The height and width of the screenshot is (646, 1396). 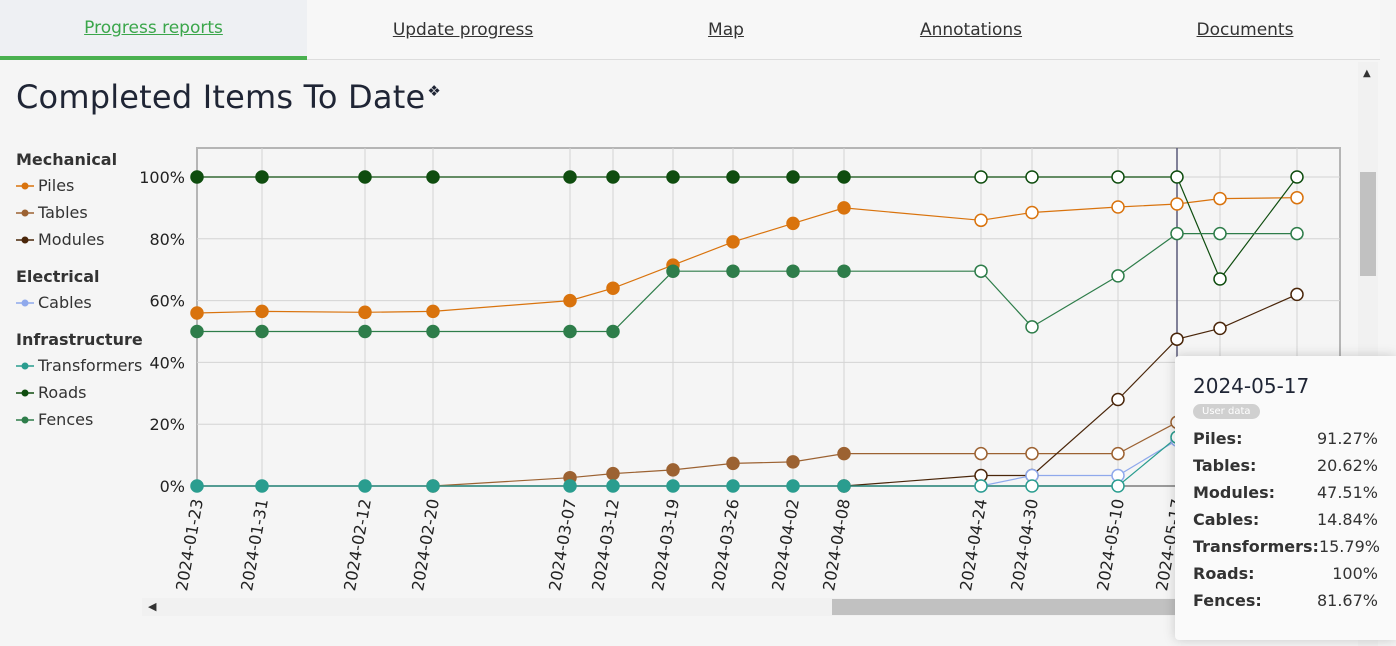 I want to click on tooltip-row: Tables: 20.62%, so click(x=1285, y=465).